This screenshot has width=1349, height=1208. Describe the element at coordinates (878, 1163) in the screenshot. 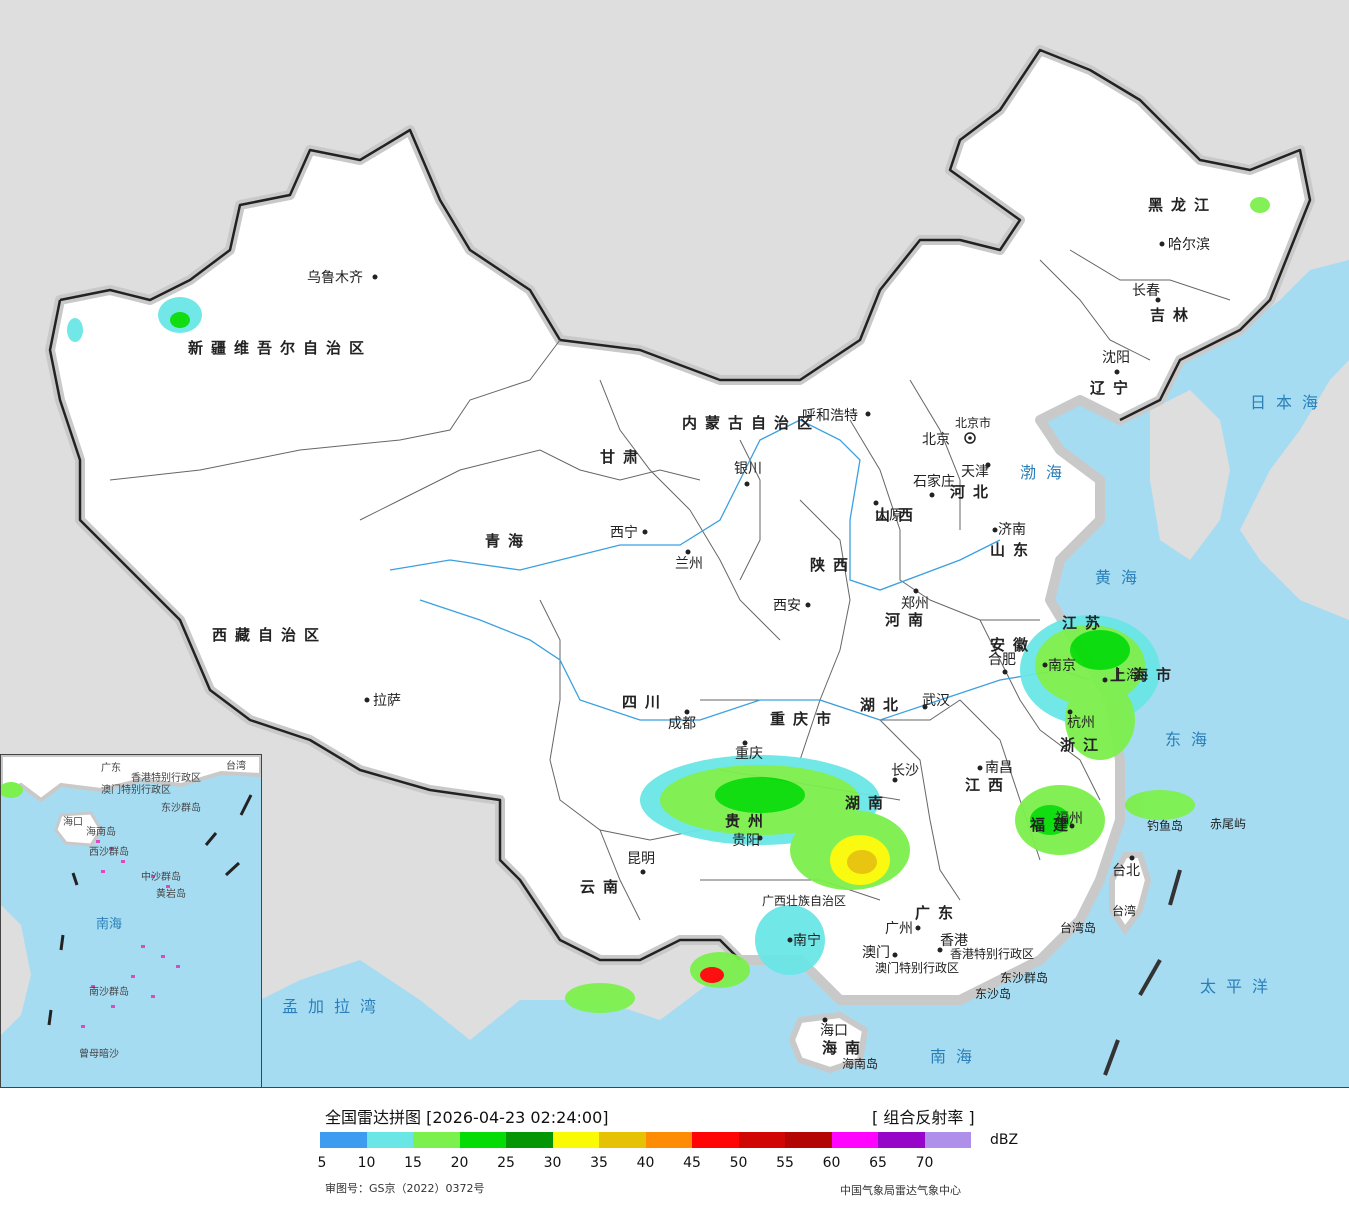

I see `legend-tick-label: 65` at that location.